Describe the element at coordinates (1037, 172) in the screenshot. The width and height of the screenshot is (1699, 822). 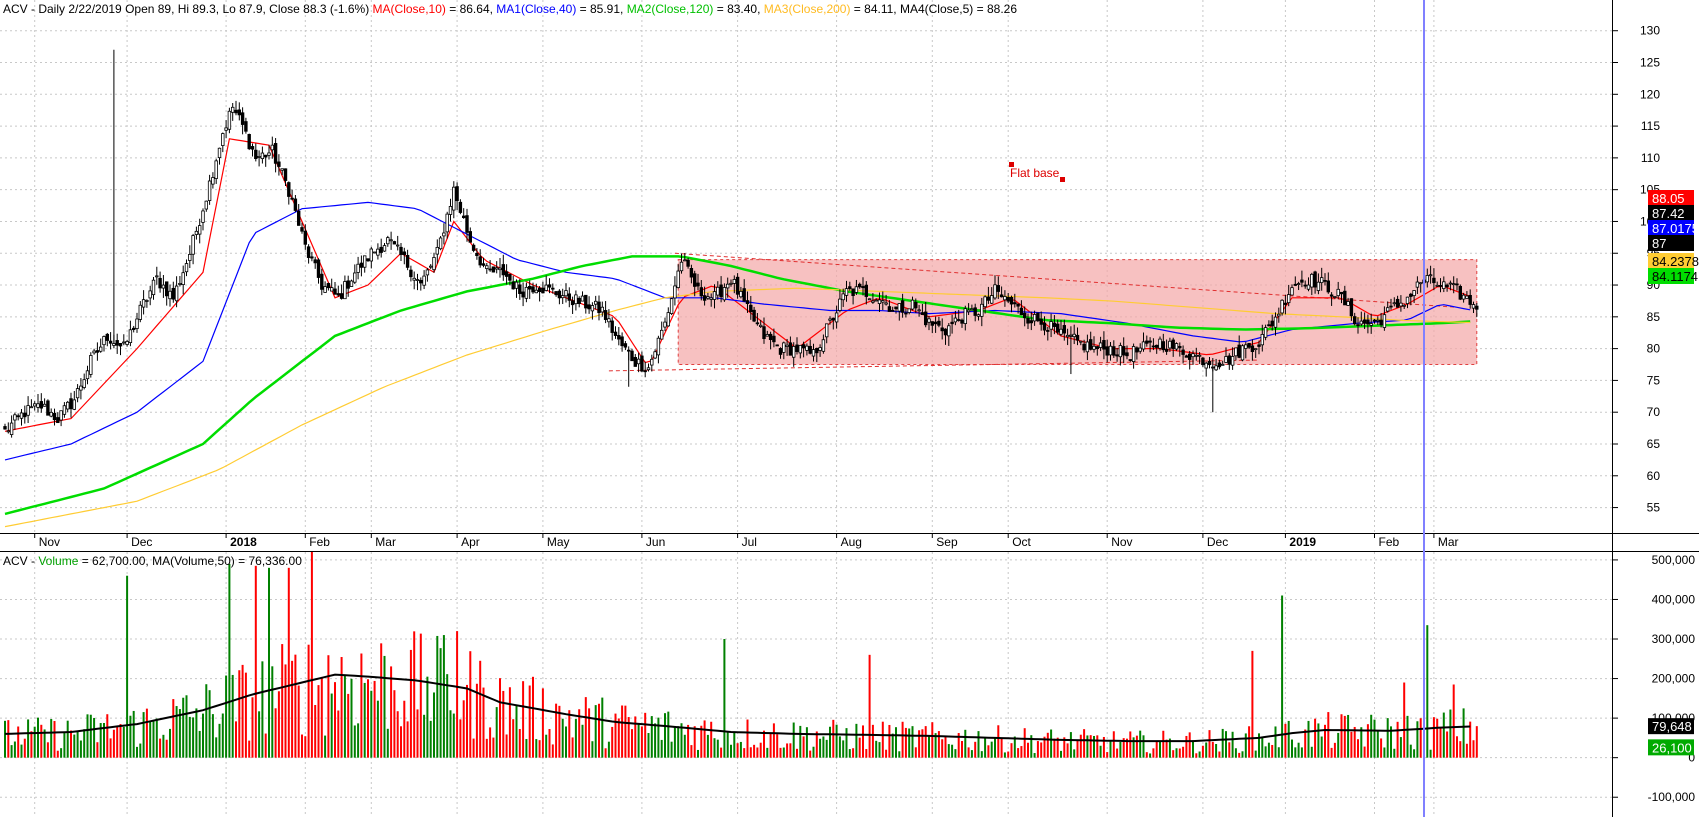
I see `flat-base-annotation: Flat base` at that location.